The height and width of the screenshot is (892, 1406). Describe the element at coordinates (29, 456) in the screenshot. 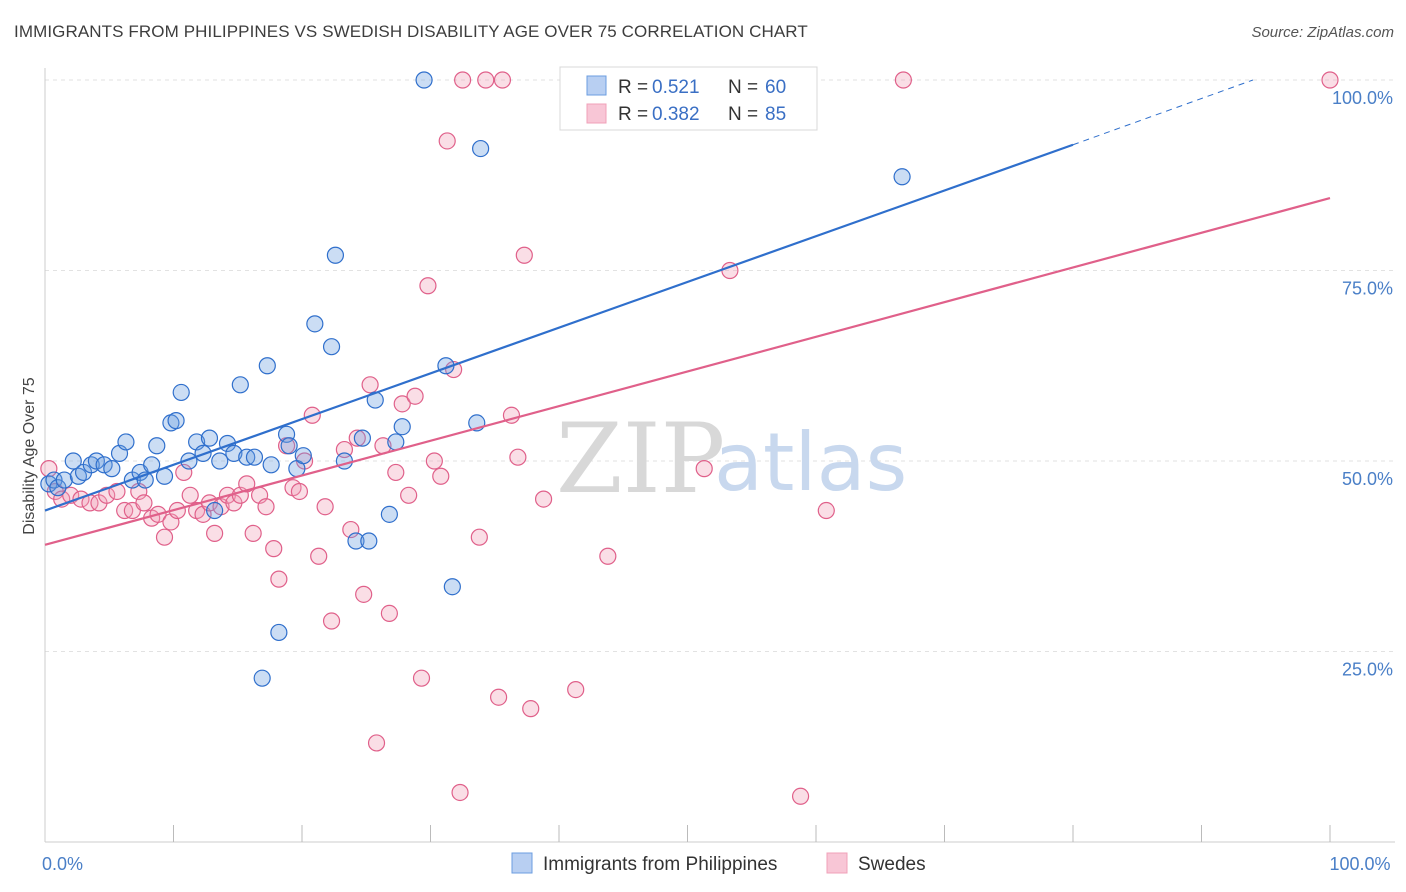

I see `y-axis-label: Disability Age Over 75` at that location.